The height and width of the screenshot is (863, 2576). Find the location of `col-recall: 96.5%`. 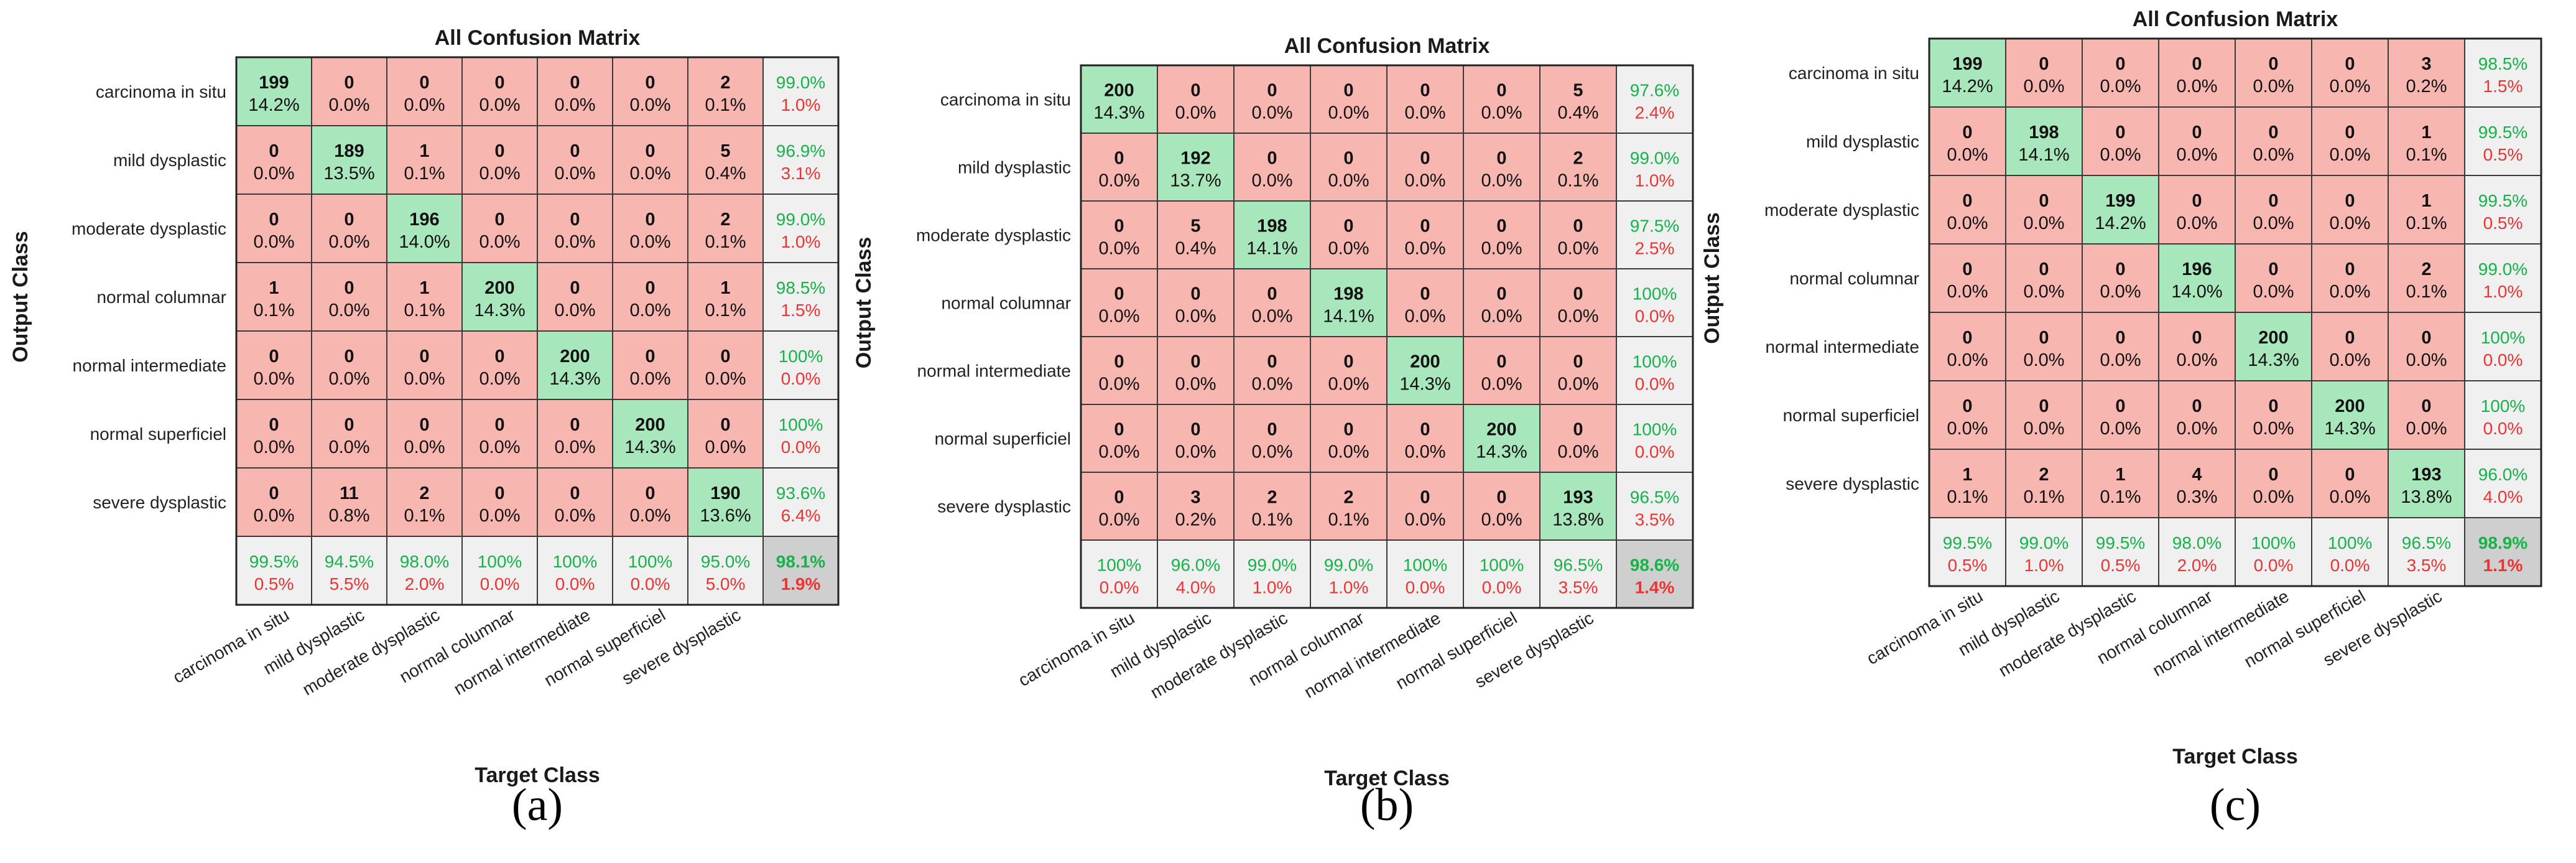

col-recall: 96.5% is located at coordinates (1579, 566).